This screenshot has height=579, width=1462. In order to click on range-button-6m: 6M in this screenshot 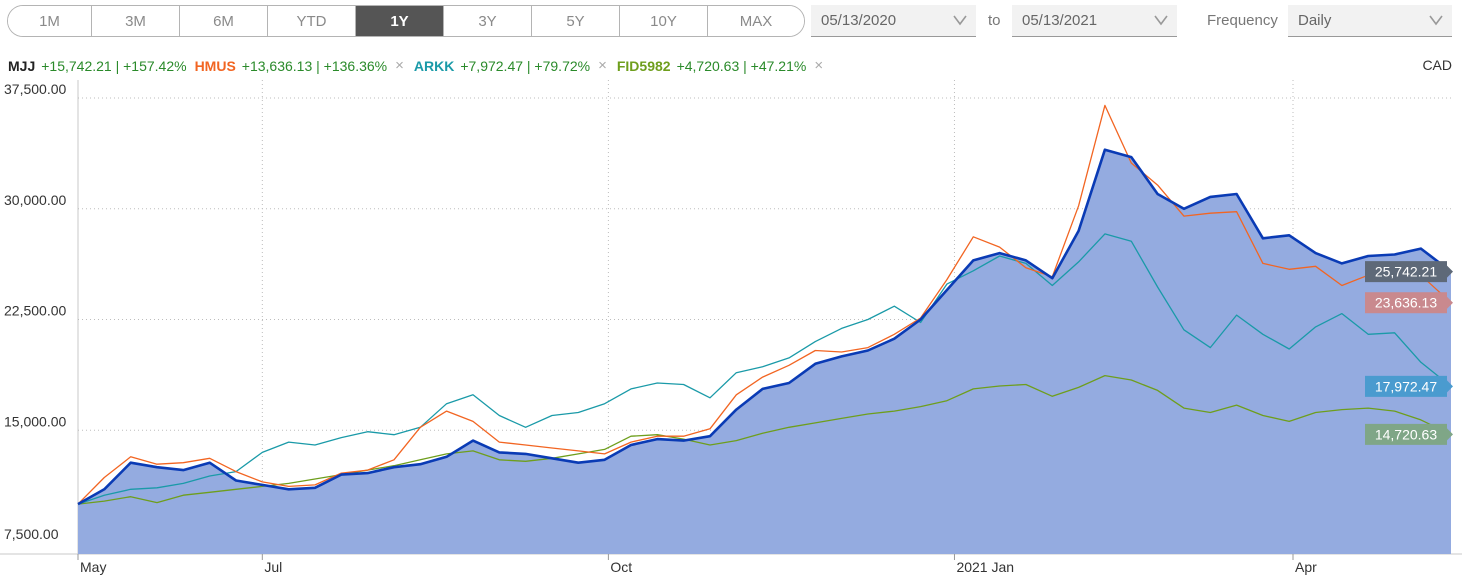, I will do `click(224, 21)`.